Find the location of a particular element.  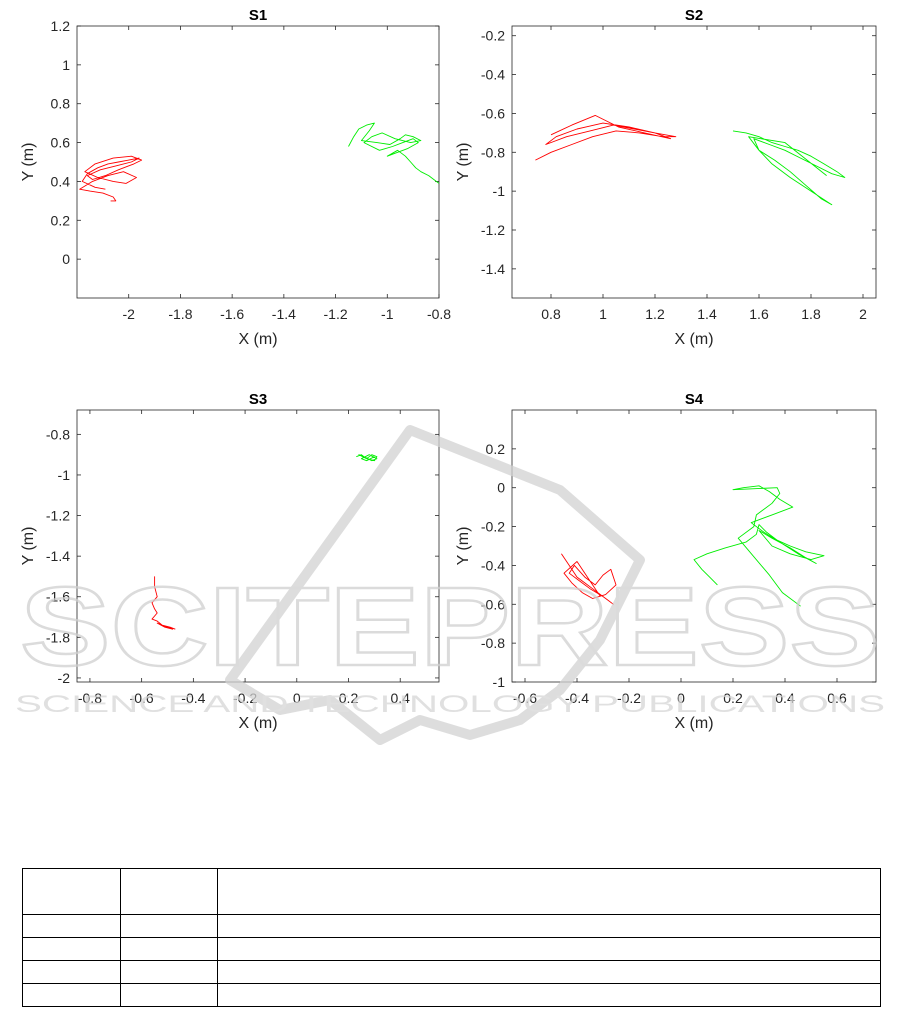

y-tick-label: -1.6 is located at coordinates (58, 597).